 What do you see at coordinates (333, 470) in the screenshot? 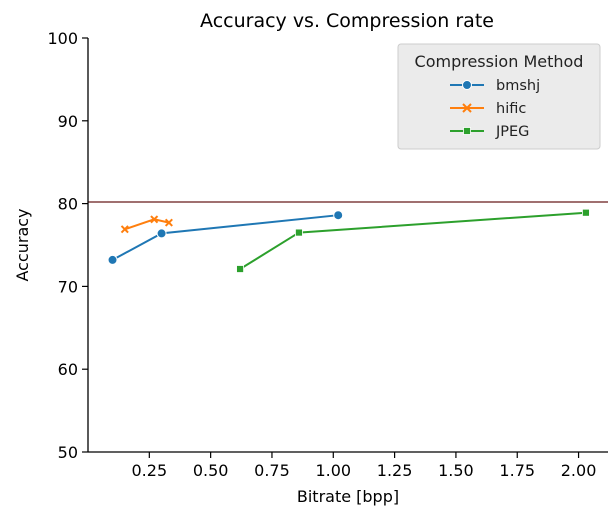
I see `x-tick-label: 1.00` at bounding box center [333, 470].